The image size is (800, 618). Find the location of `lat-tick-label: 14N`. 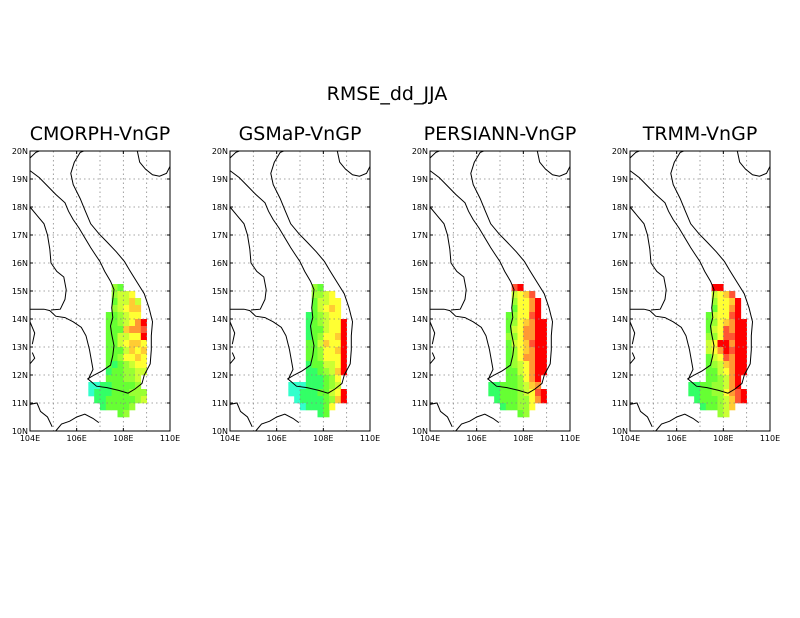

lat-tick-label: 14N is located at coordinates (420, 319).